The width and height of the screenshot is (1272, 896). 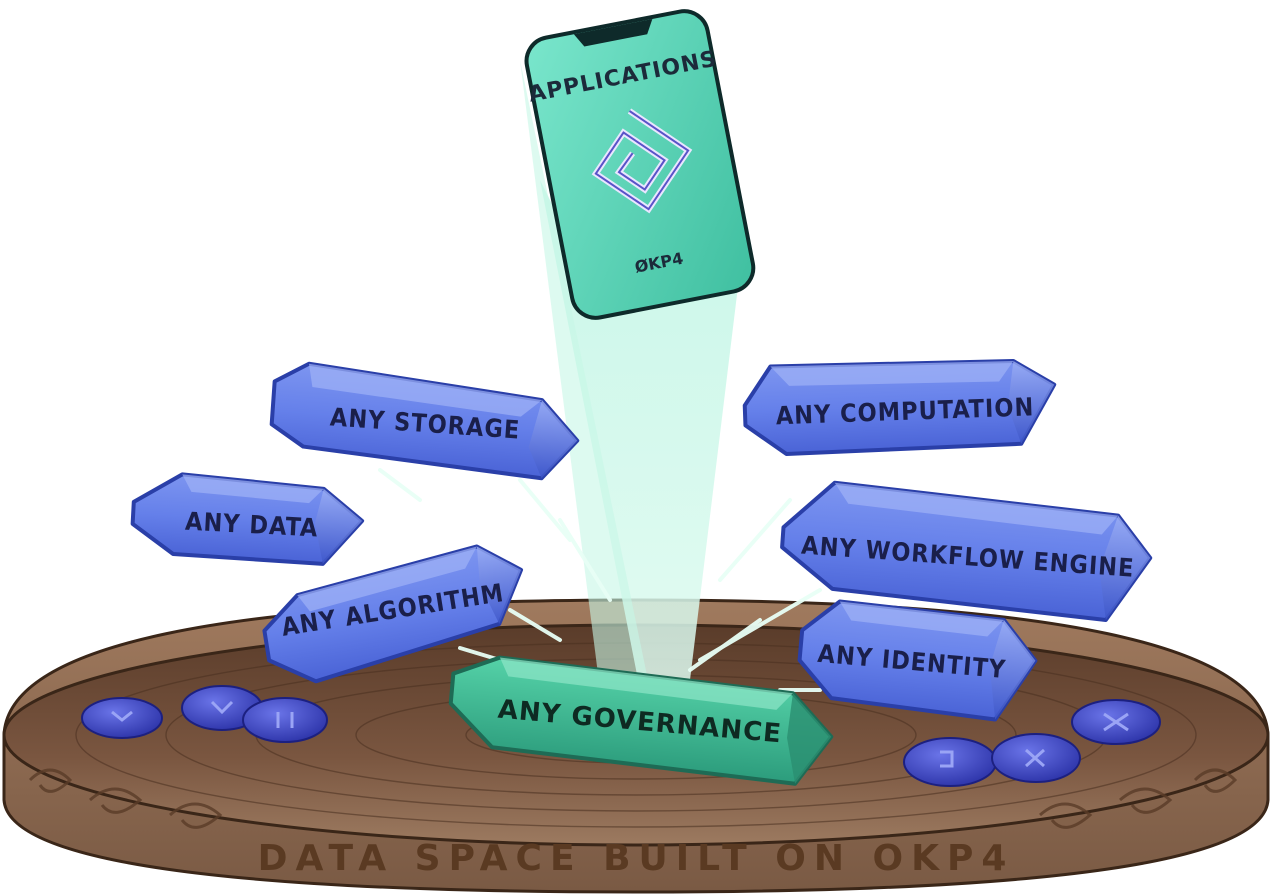 I want to click on crystal-any-workflow-engine: ANY WORKFLOW ENGINE, so click(x=966, y=551).